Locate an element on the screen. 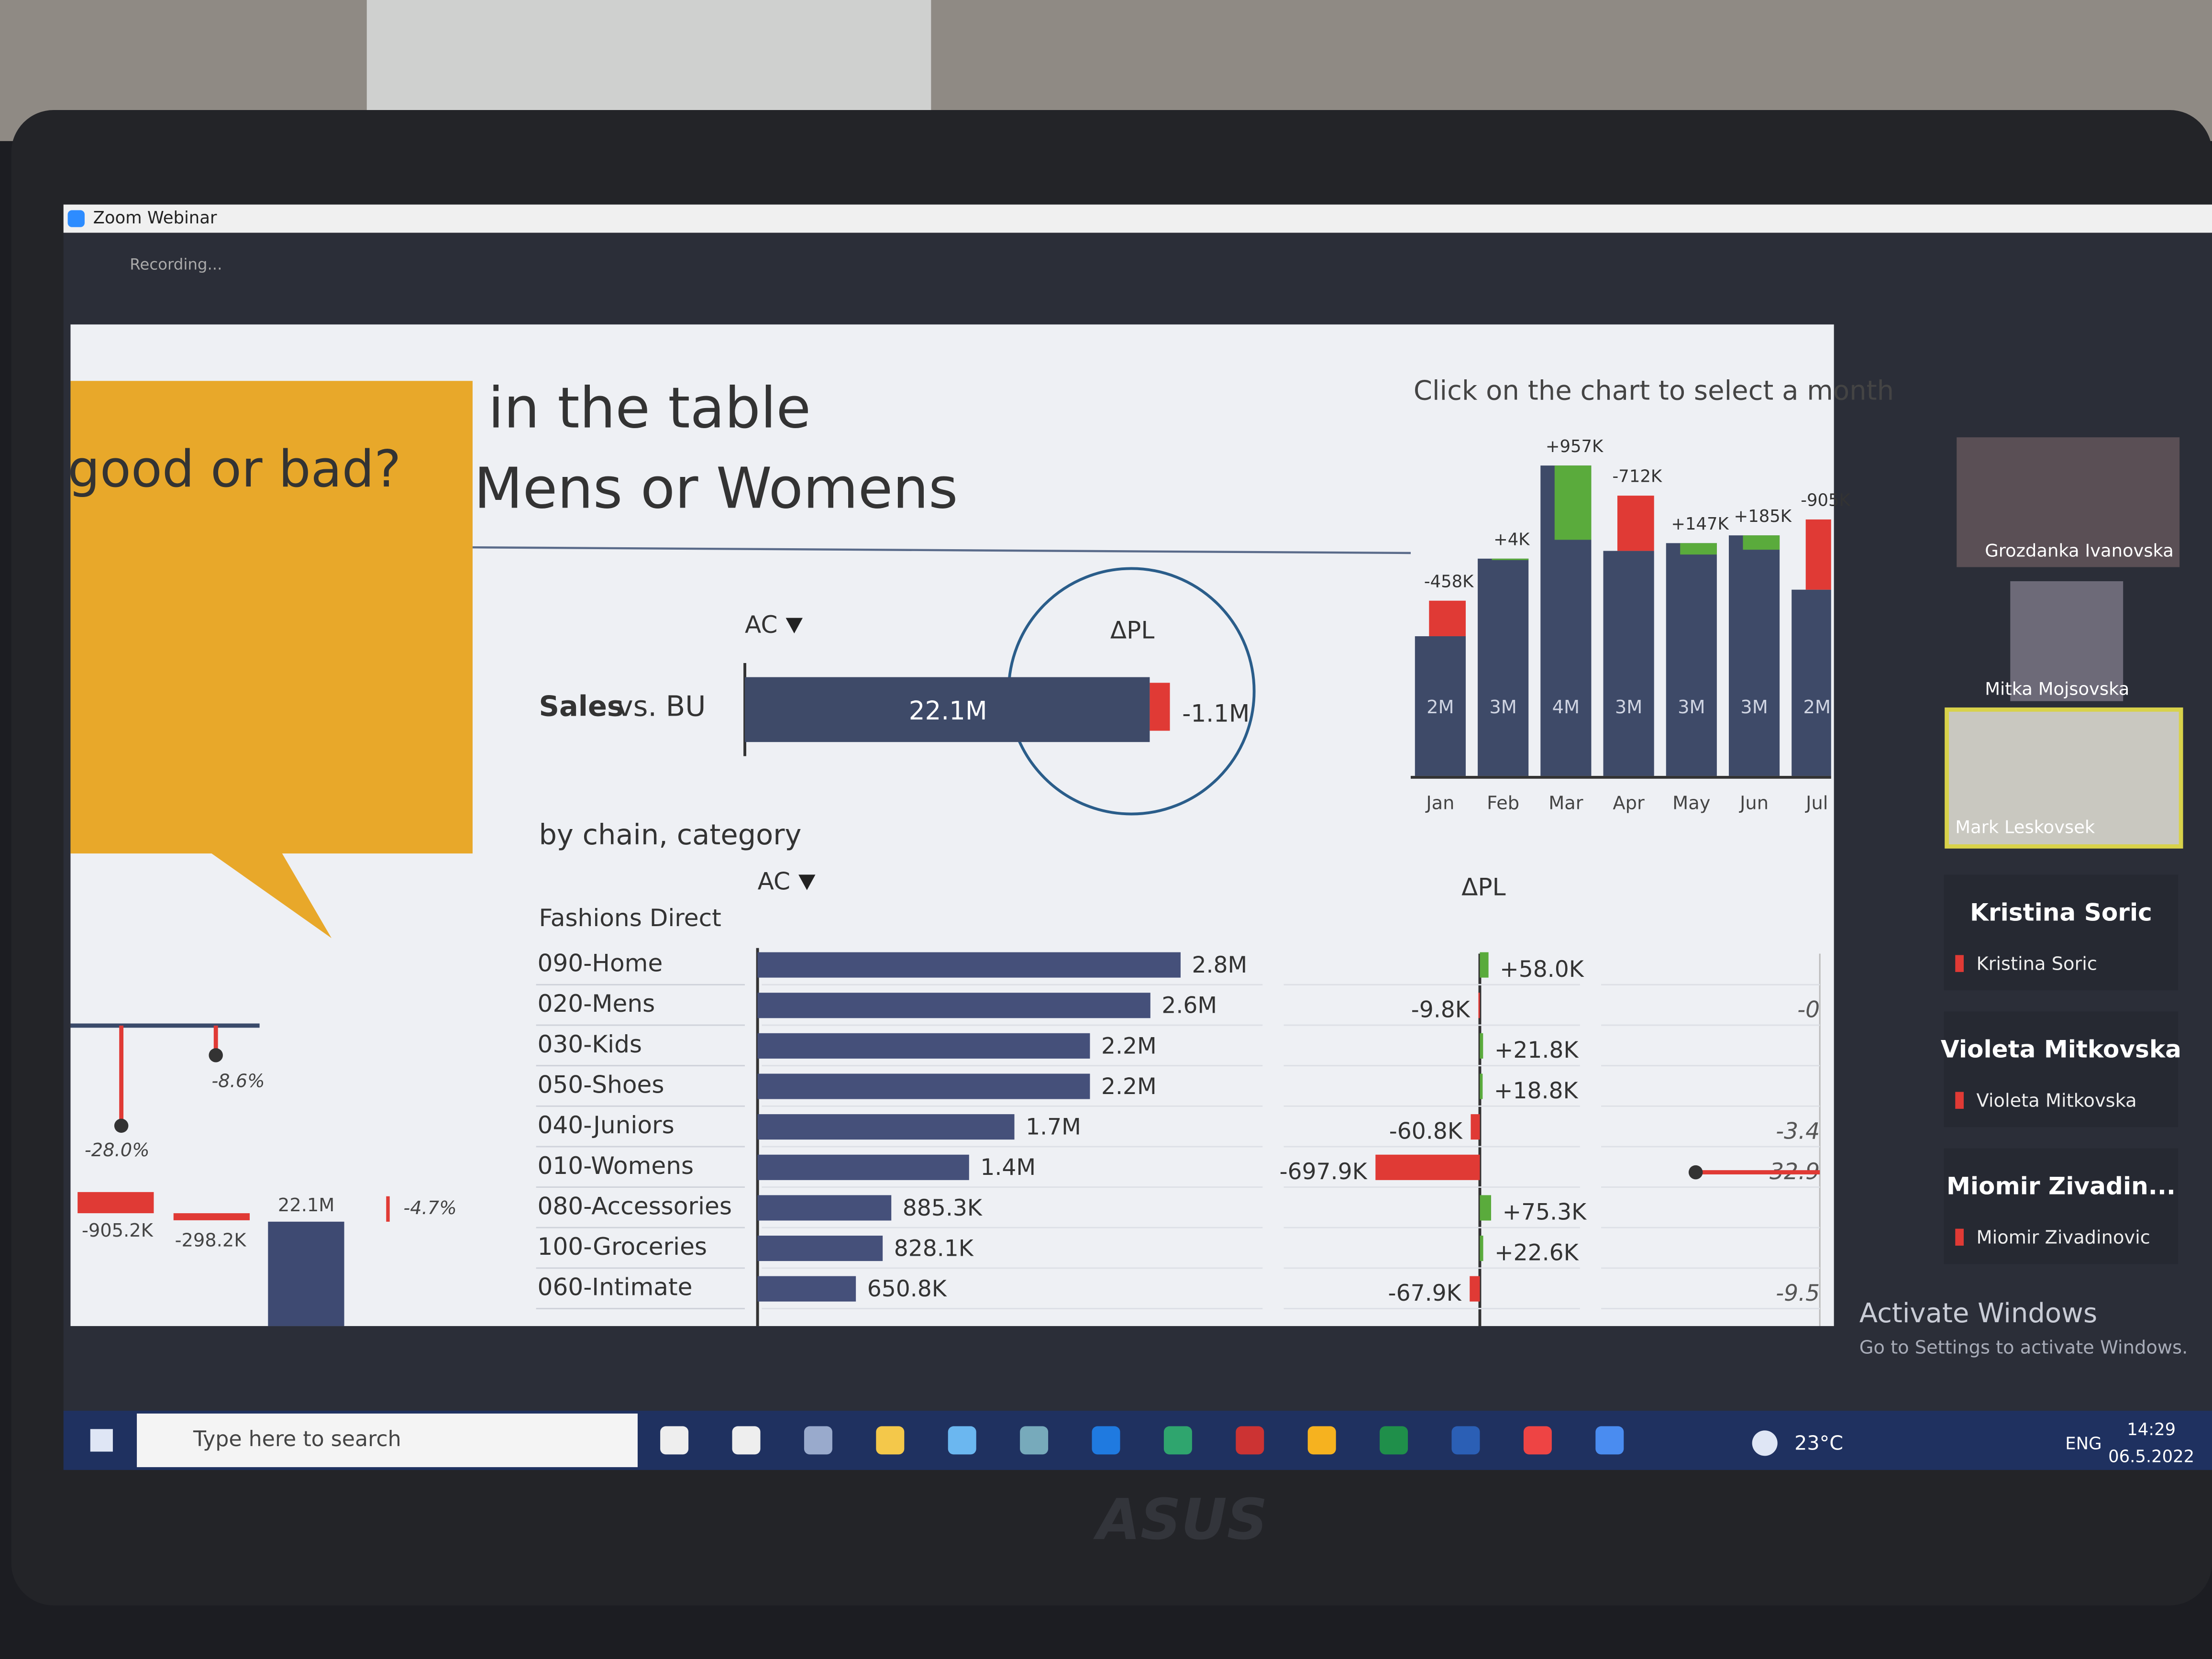  laptop-brand: ASUS is located at coordinates (1180, 1519).